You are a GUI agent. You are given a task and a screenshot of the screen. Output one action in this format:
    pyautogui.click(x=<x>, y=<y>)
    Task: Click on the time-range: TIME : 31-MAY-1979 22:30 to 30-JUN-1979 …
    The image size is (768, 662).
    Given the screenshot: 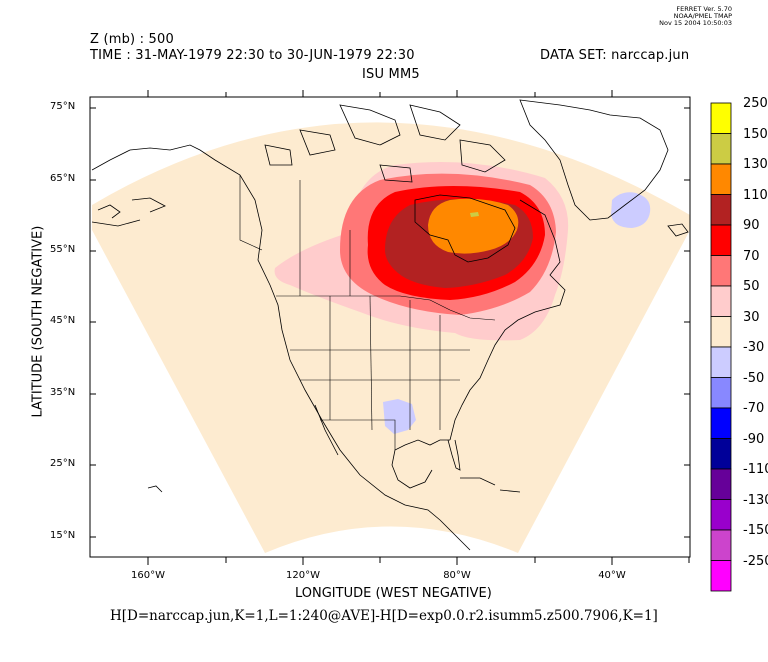 What is the action you would take?
    pyautogui.click(x=252, y=55)
    